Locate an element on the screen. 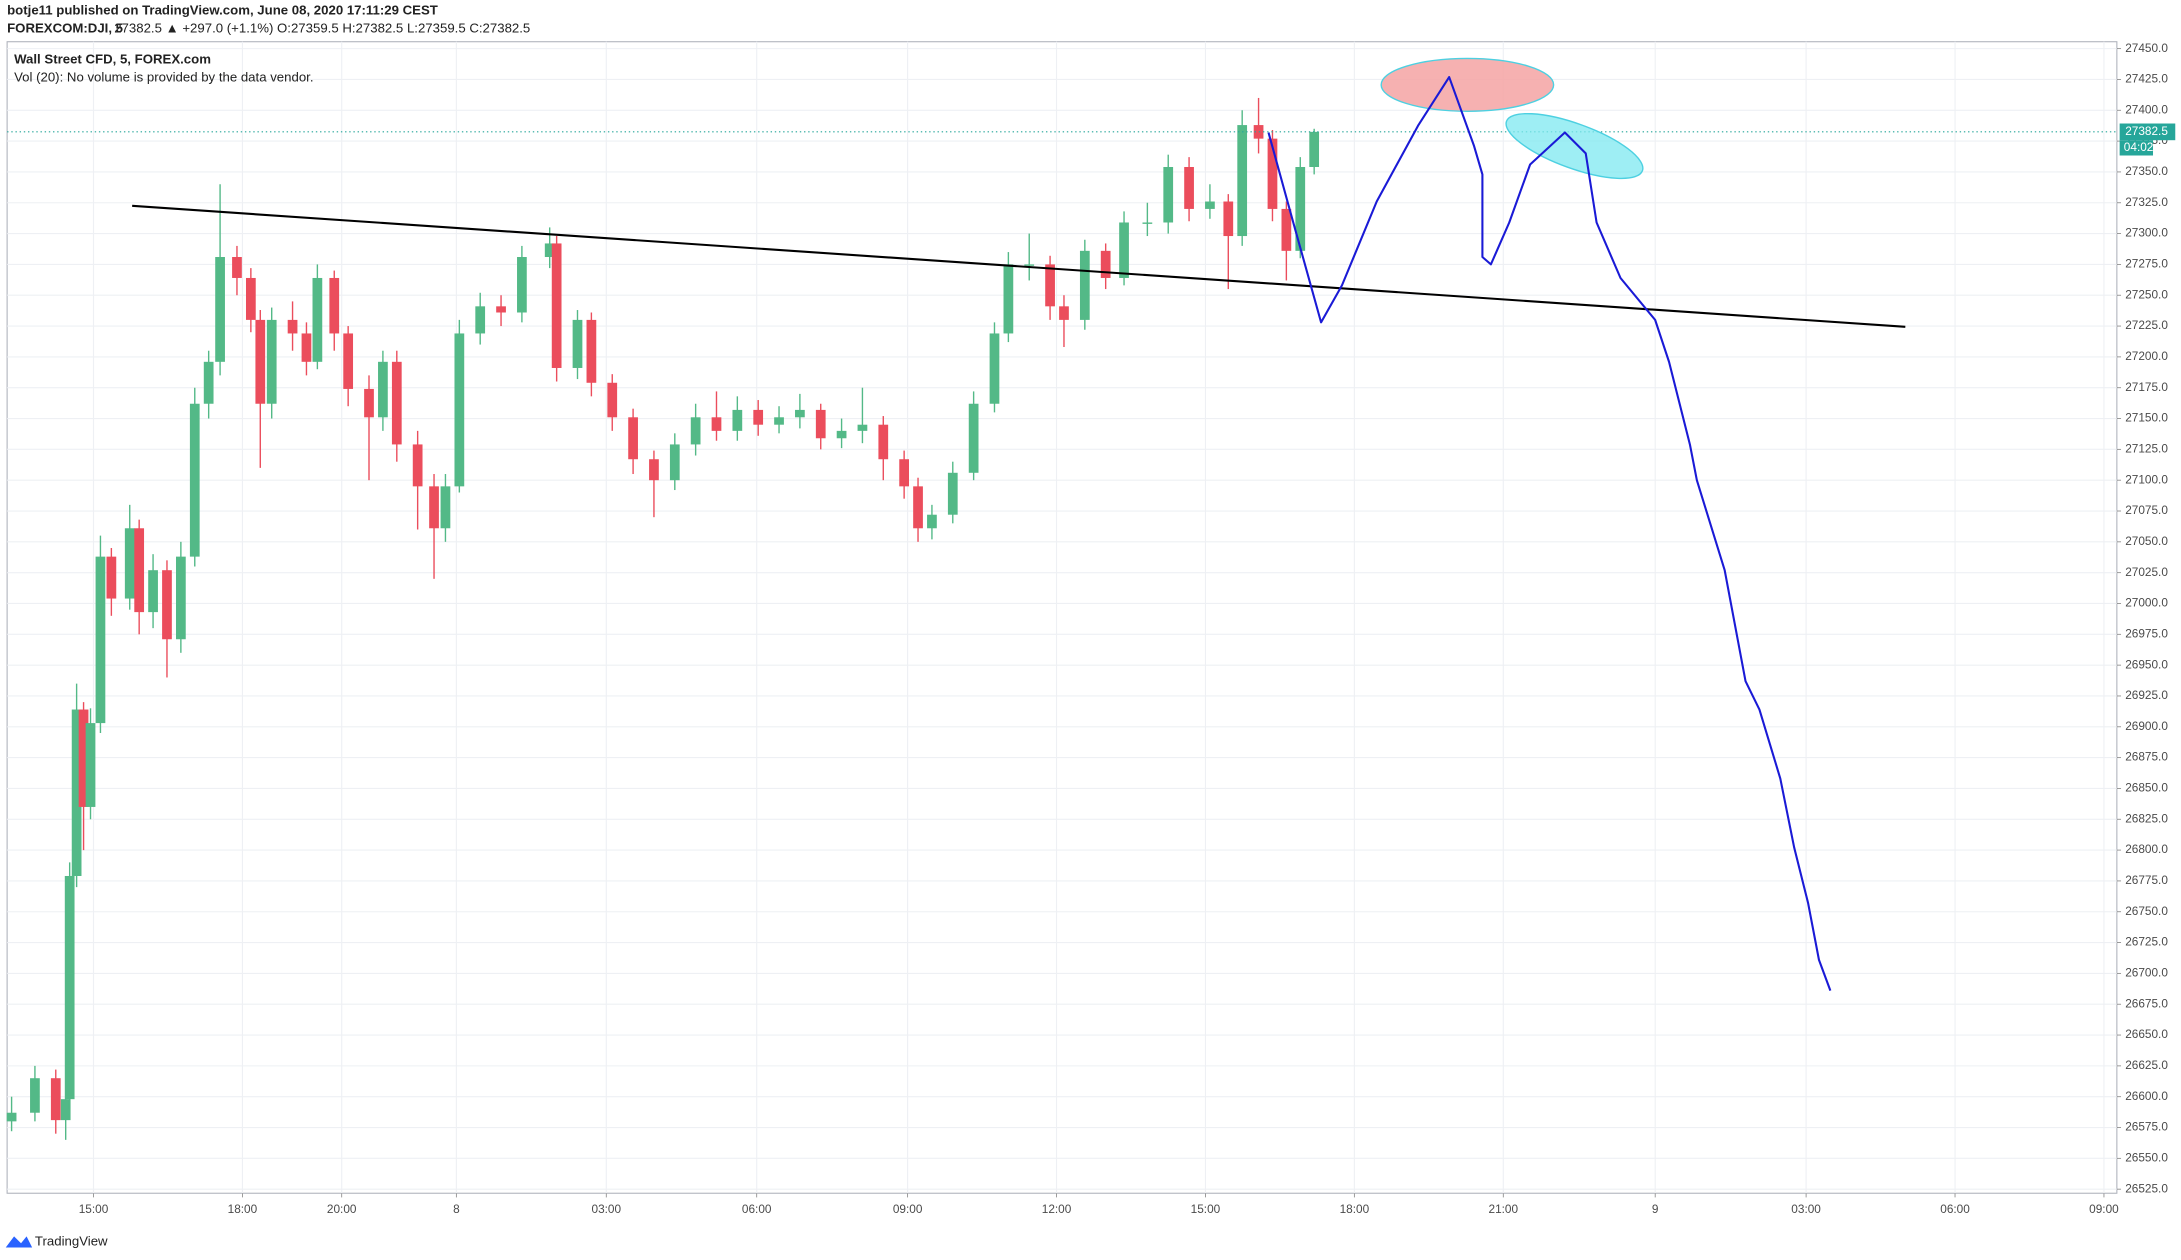 The image size is (2181, 1260). y-tick-label: 26775.0 is located at coordinates (2146, 880).